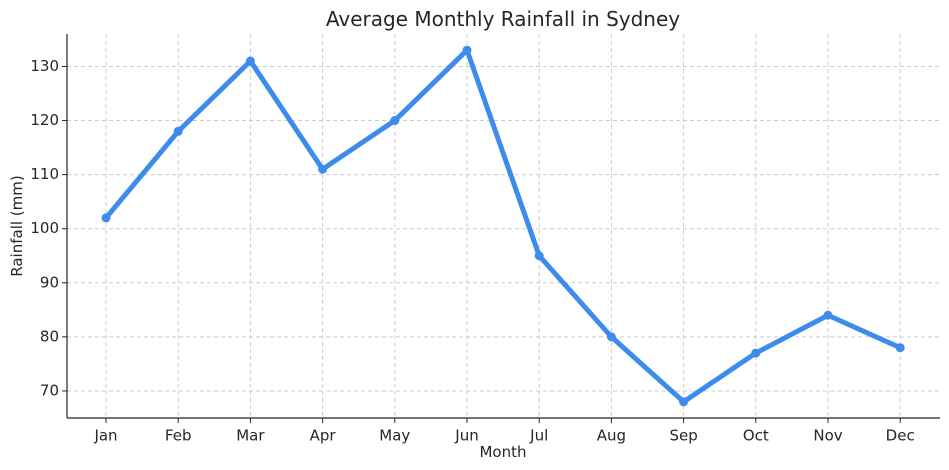  Describe the element at coordinates (827, 436) in the screenshot. I see `x-tick-label: Nov` at that location.